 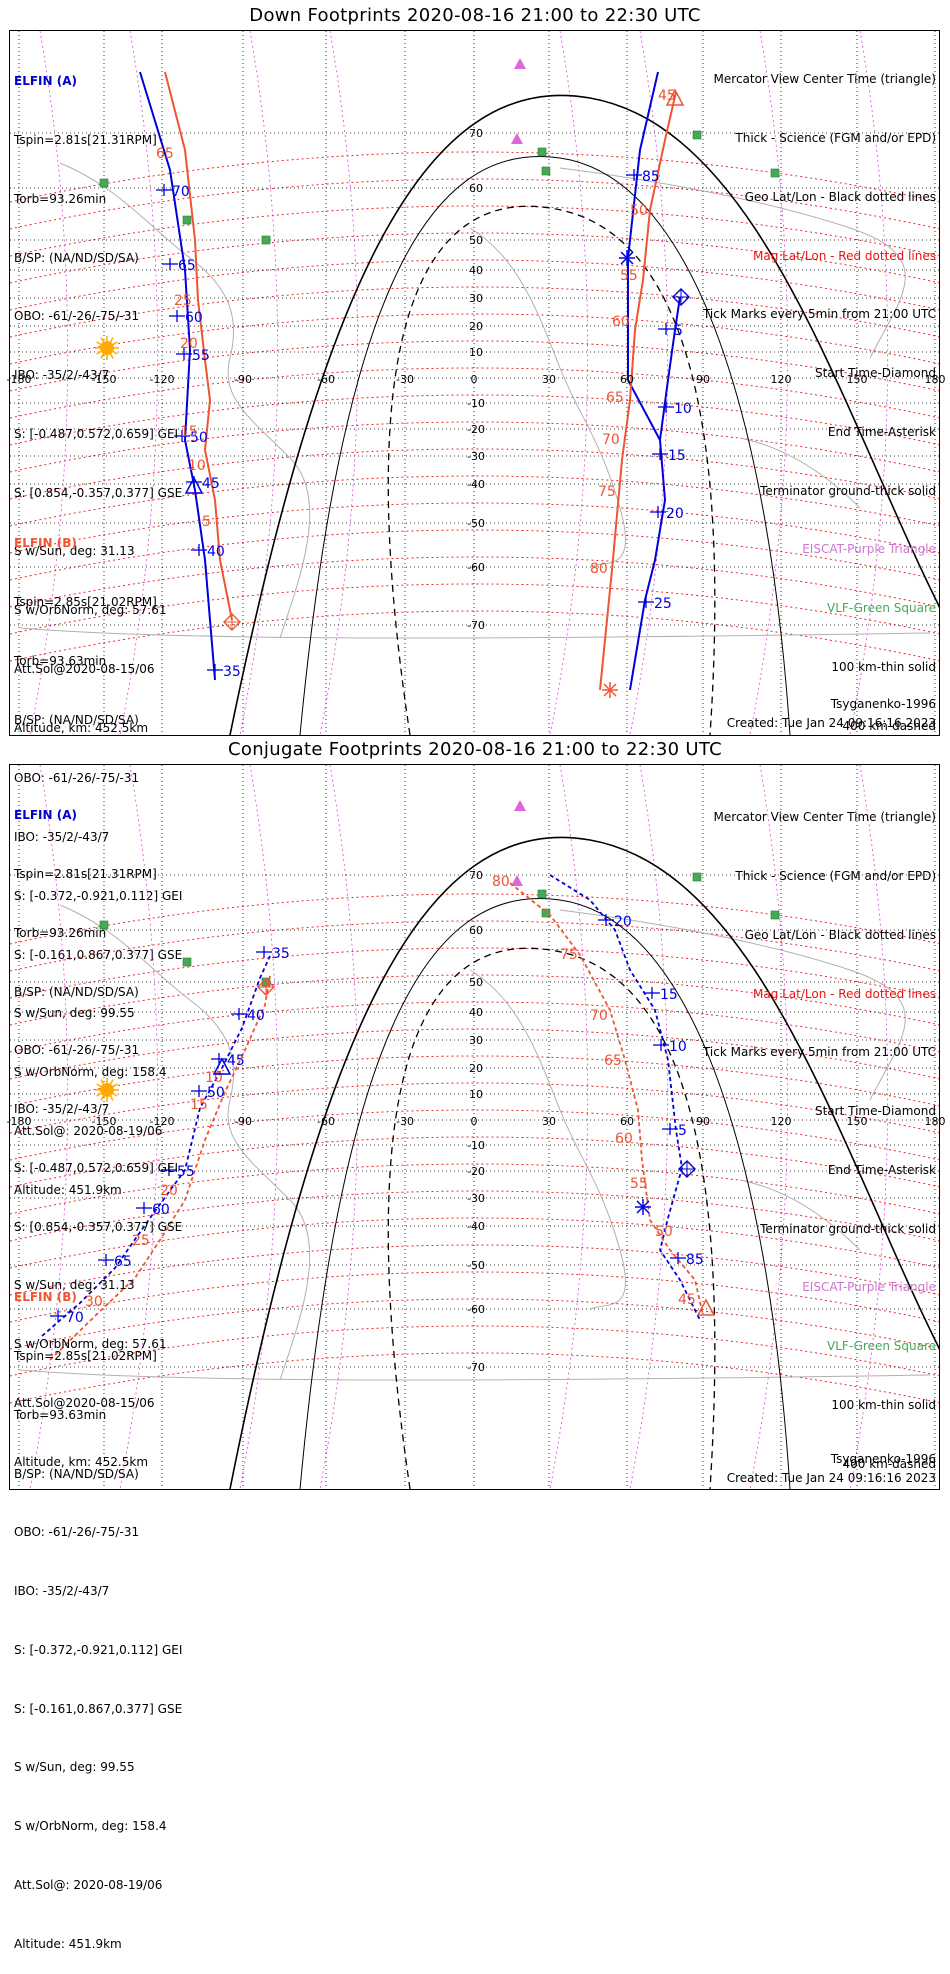 I want to click on elfin-b-tick-label: 15, so click(x=189, y=432).